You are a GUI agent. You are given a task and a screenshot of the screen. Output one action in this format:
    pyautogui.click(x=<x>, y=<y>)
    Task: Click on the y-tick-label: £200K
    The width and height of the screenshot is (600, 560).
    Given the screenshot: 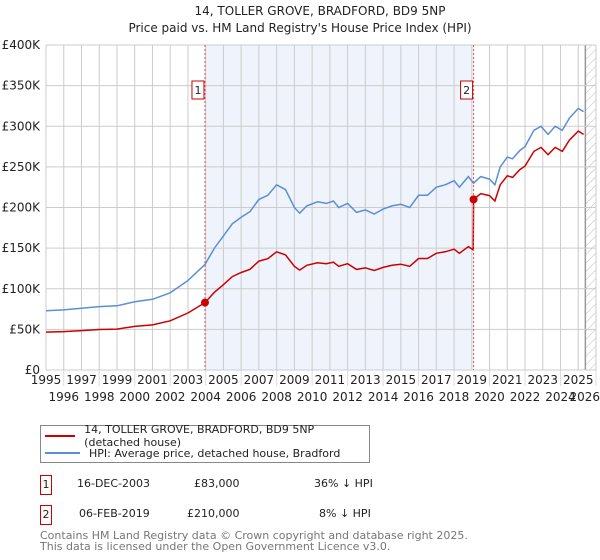 What is the action you would take?
    pyautogui.click(x=22, y=208)
    